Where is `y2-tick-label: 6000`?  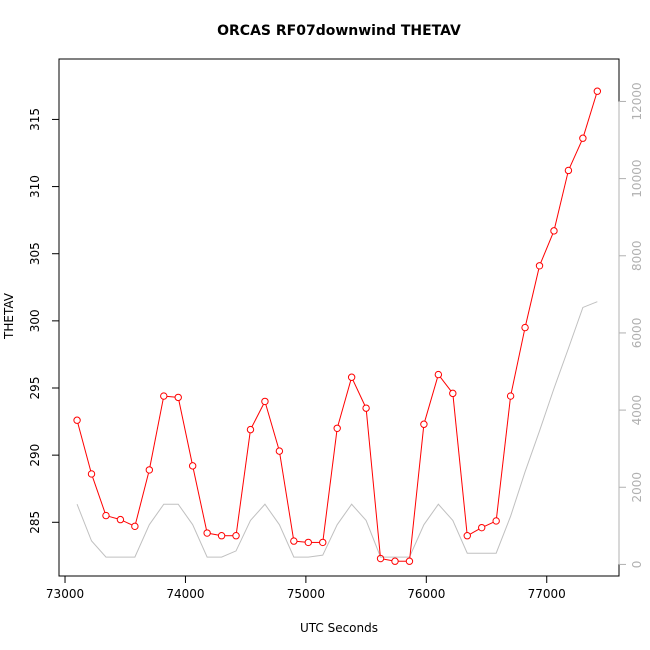
y2-tick-label: 6000 is located at coordinates (637, 333).